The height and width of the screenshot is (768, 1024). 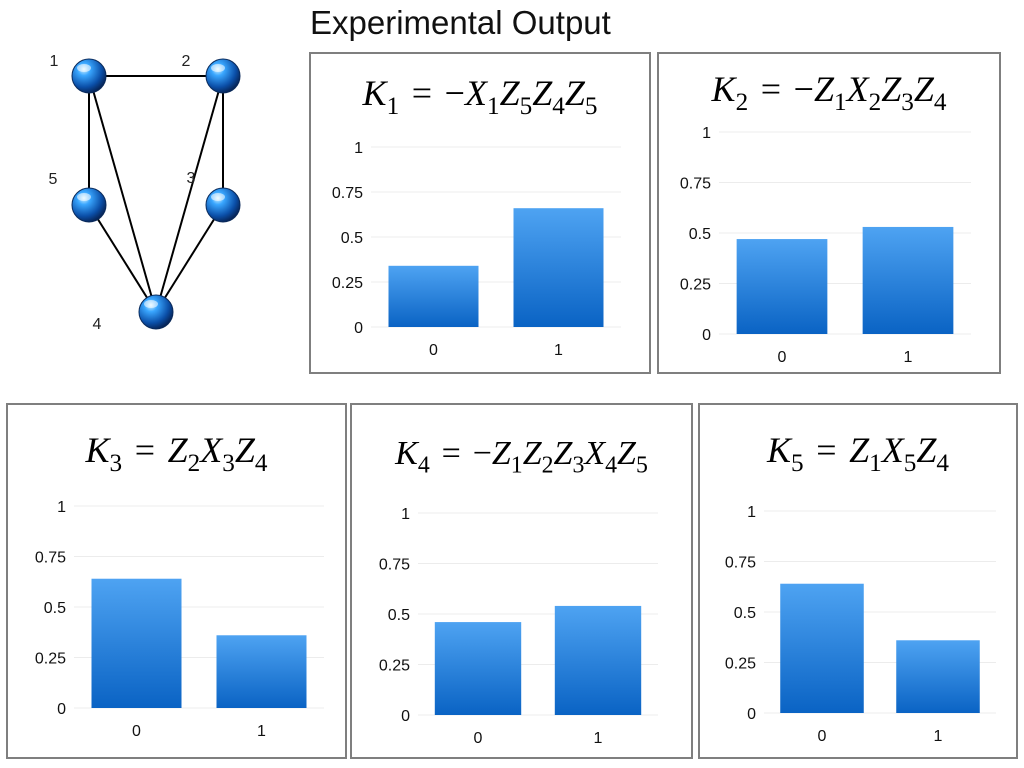 I want to click on graph-node-label: 3, so click(x=191, y=178).